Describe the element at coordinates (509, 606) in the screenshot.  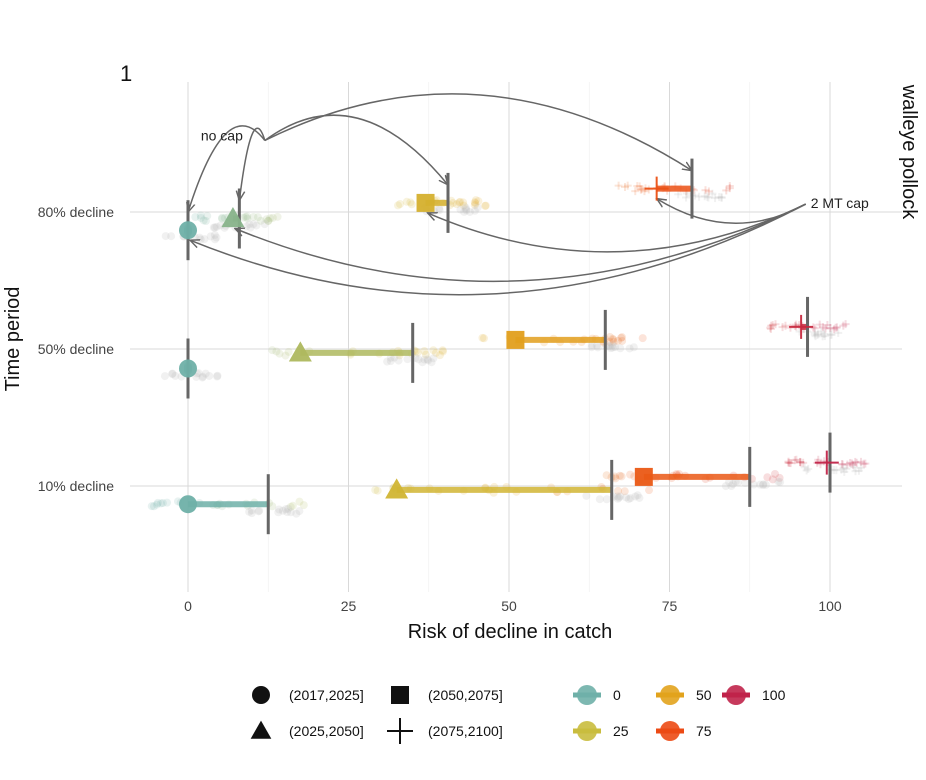
I see `x-tick-label: 50` at that location.